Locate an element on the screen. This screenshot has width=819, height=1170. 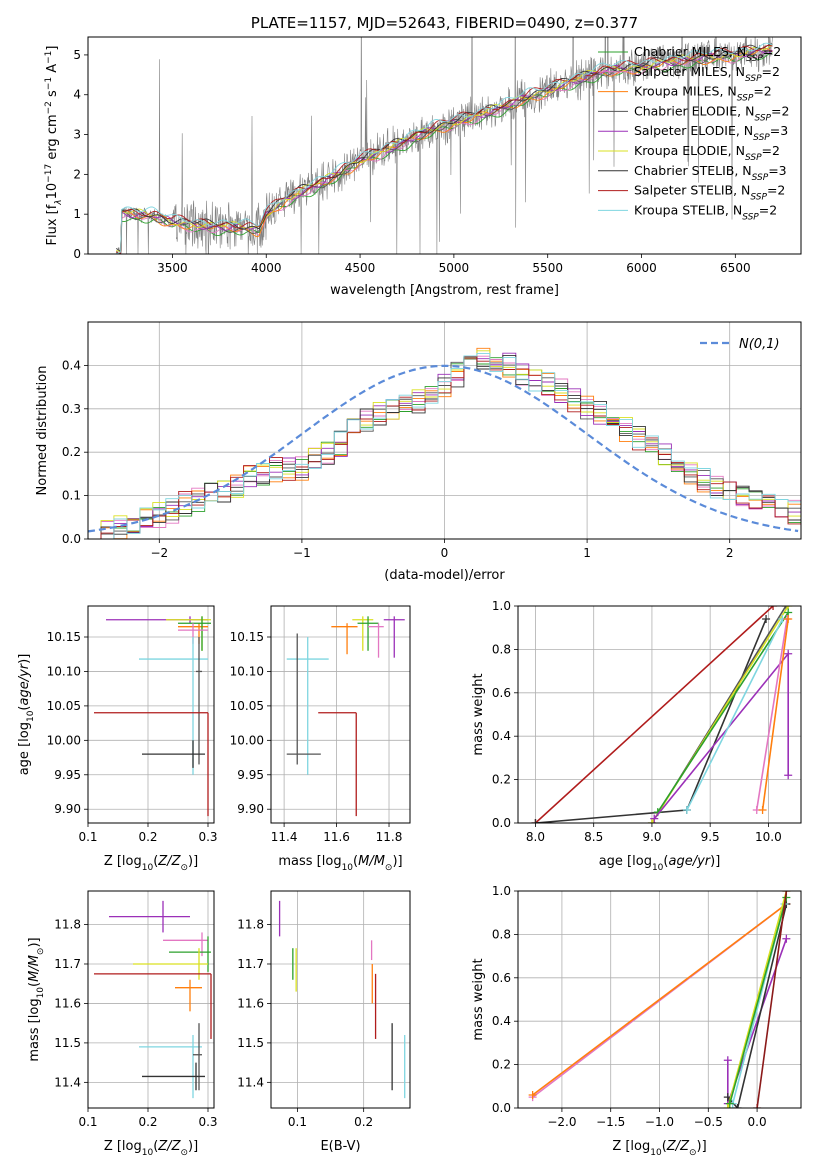
x-tick-label: 9.5 is located at coordinates (710, 837).